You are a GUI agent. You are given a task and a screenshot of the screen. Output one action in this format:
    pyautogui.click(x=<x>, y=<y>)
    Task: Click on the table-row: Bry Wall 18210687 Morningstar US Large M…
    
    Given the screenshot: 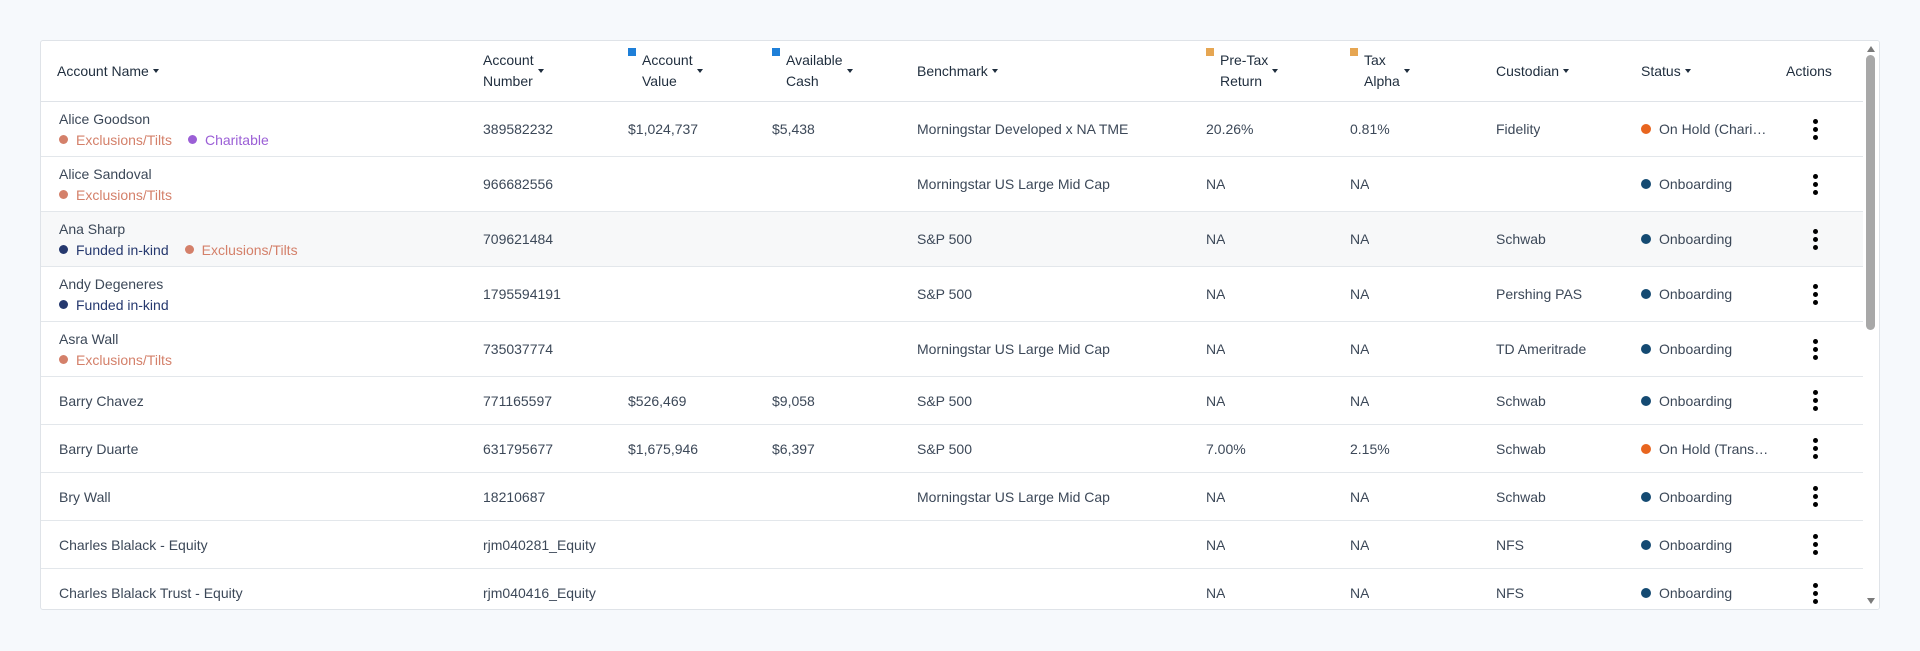 What is the action you would take?
    pyautogui.click(x=953, y=497)
    